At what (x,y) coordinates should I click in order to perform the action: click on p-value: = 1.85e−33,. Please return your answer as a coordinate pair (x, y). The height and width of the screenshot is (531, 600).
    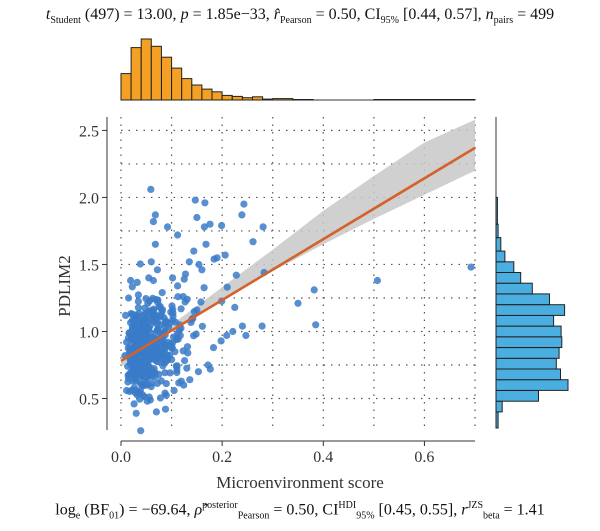
    Looking at the image, I should click on (231, 14).